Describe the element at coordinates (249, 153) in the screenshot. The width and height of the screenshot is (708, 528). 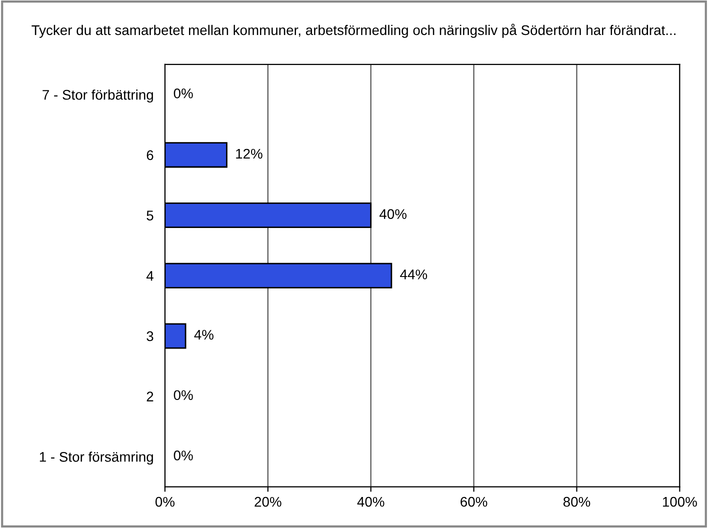
I see `data-label: 12%` at that location.